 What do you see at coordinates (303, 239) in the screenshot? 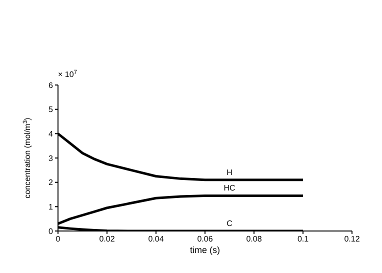
I see `x-tick-label: 0.1` at bounding box center [303, 239].